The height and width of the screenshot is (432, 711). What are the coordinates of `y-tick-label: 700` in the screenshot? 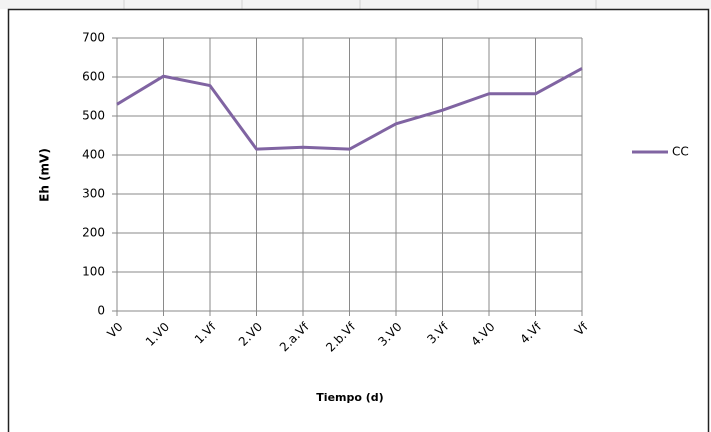 It's located at (93, 38).